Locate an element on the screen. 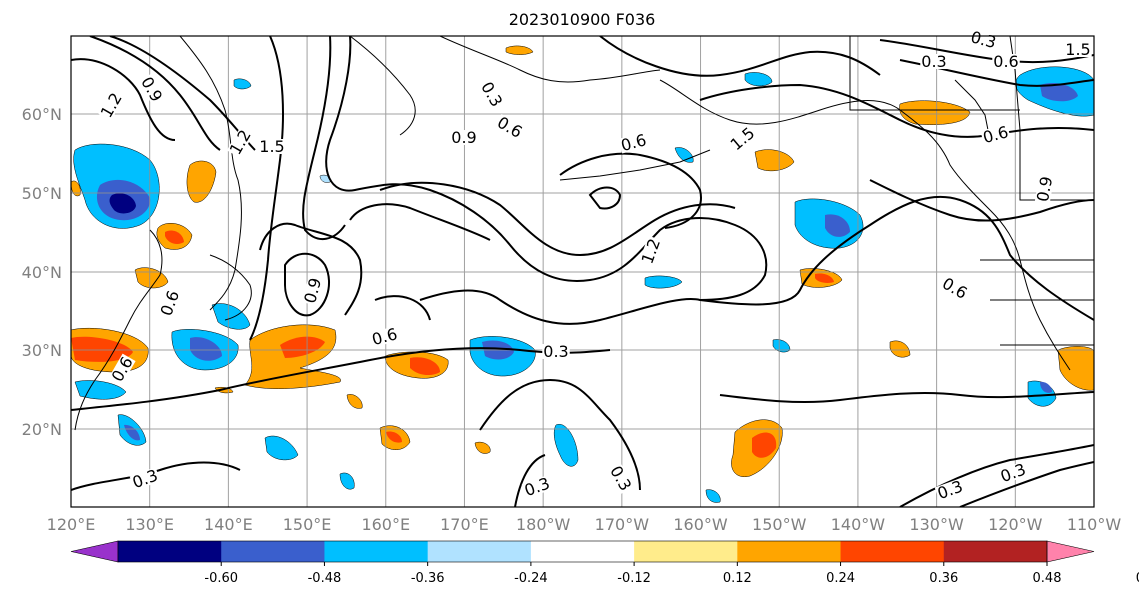 This screenshot has height=601, width=1139. colorbar-tick-label: -0.12 is located at coordinates (634, 578).